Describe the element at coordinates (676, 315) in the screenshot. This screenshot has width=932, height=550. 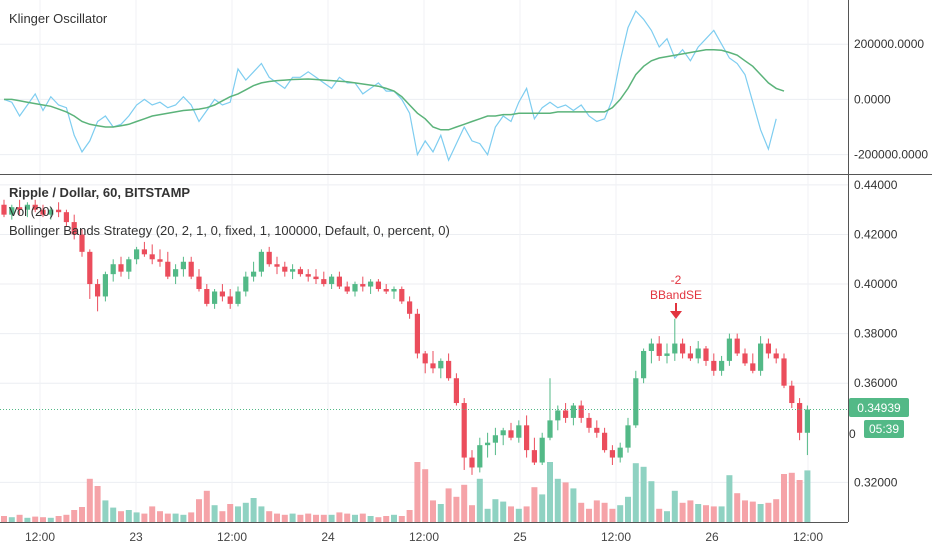
I see `signal-arrow-head-icon` at that location.